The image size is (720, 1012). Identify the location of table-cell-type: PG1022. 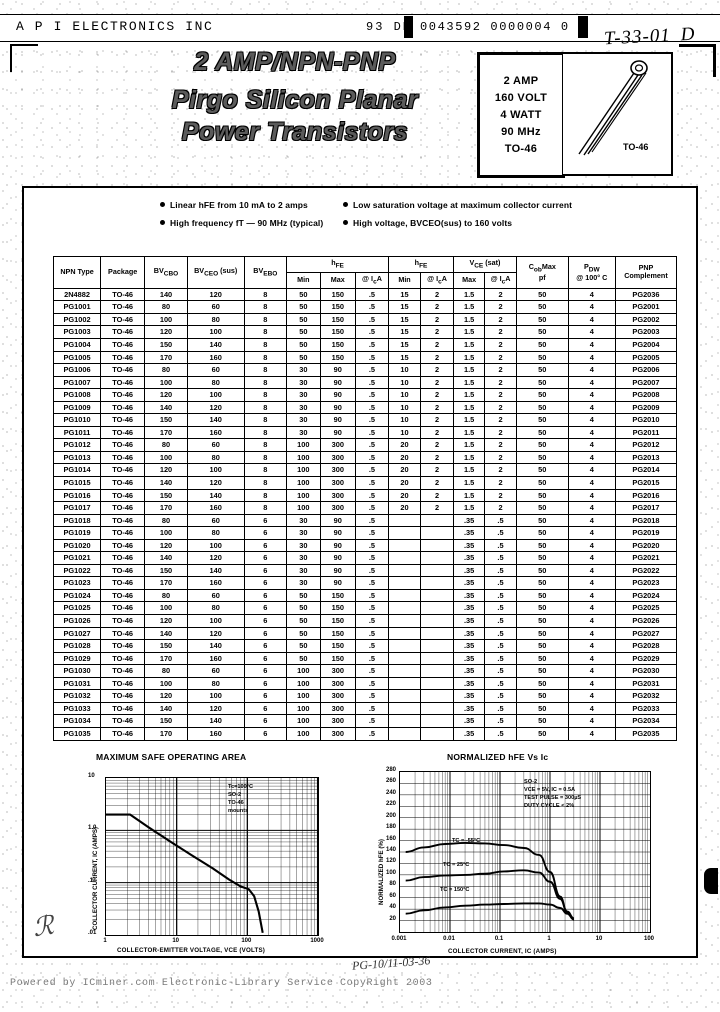
(77, 570).